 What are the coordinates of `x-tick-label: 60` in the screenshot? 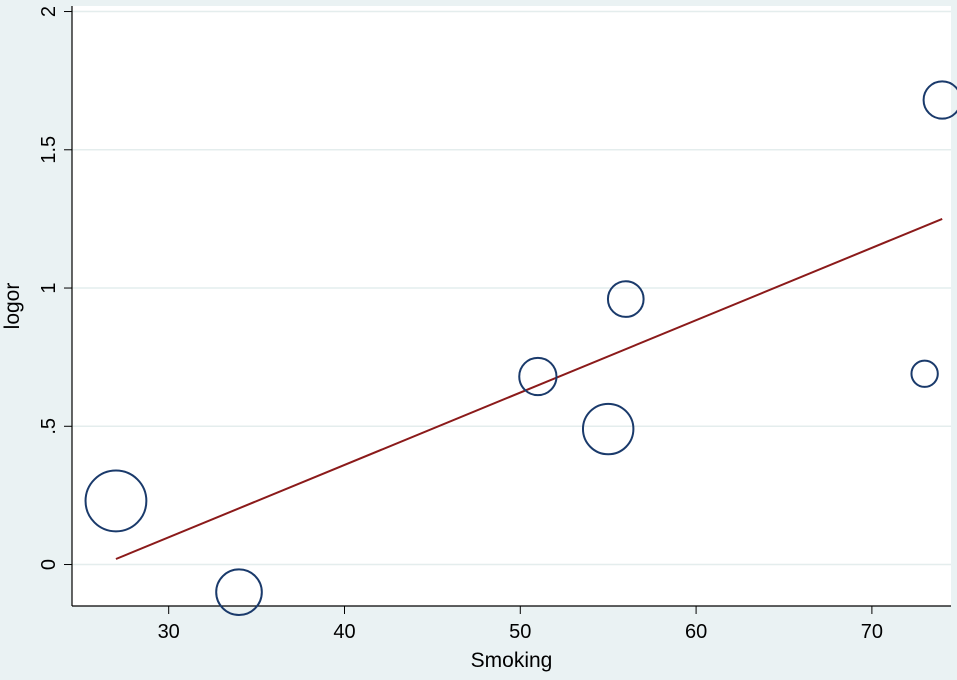 It's located at (696, 632).